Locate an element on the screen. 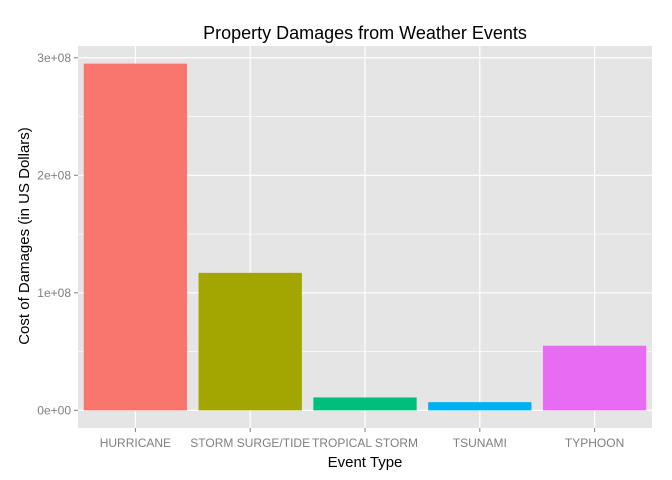 Image resolution: width=672 pixels, height=480 pixels. x-axis-title: Event Type is located at coordinates (365, 462).